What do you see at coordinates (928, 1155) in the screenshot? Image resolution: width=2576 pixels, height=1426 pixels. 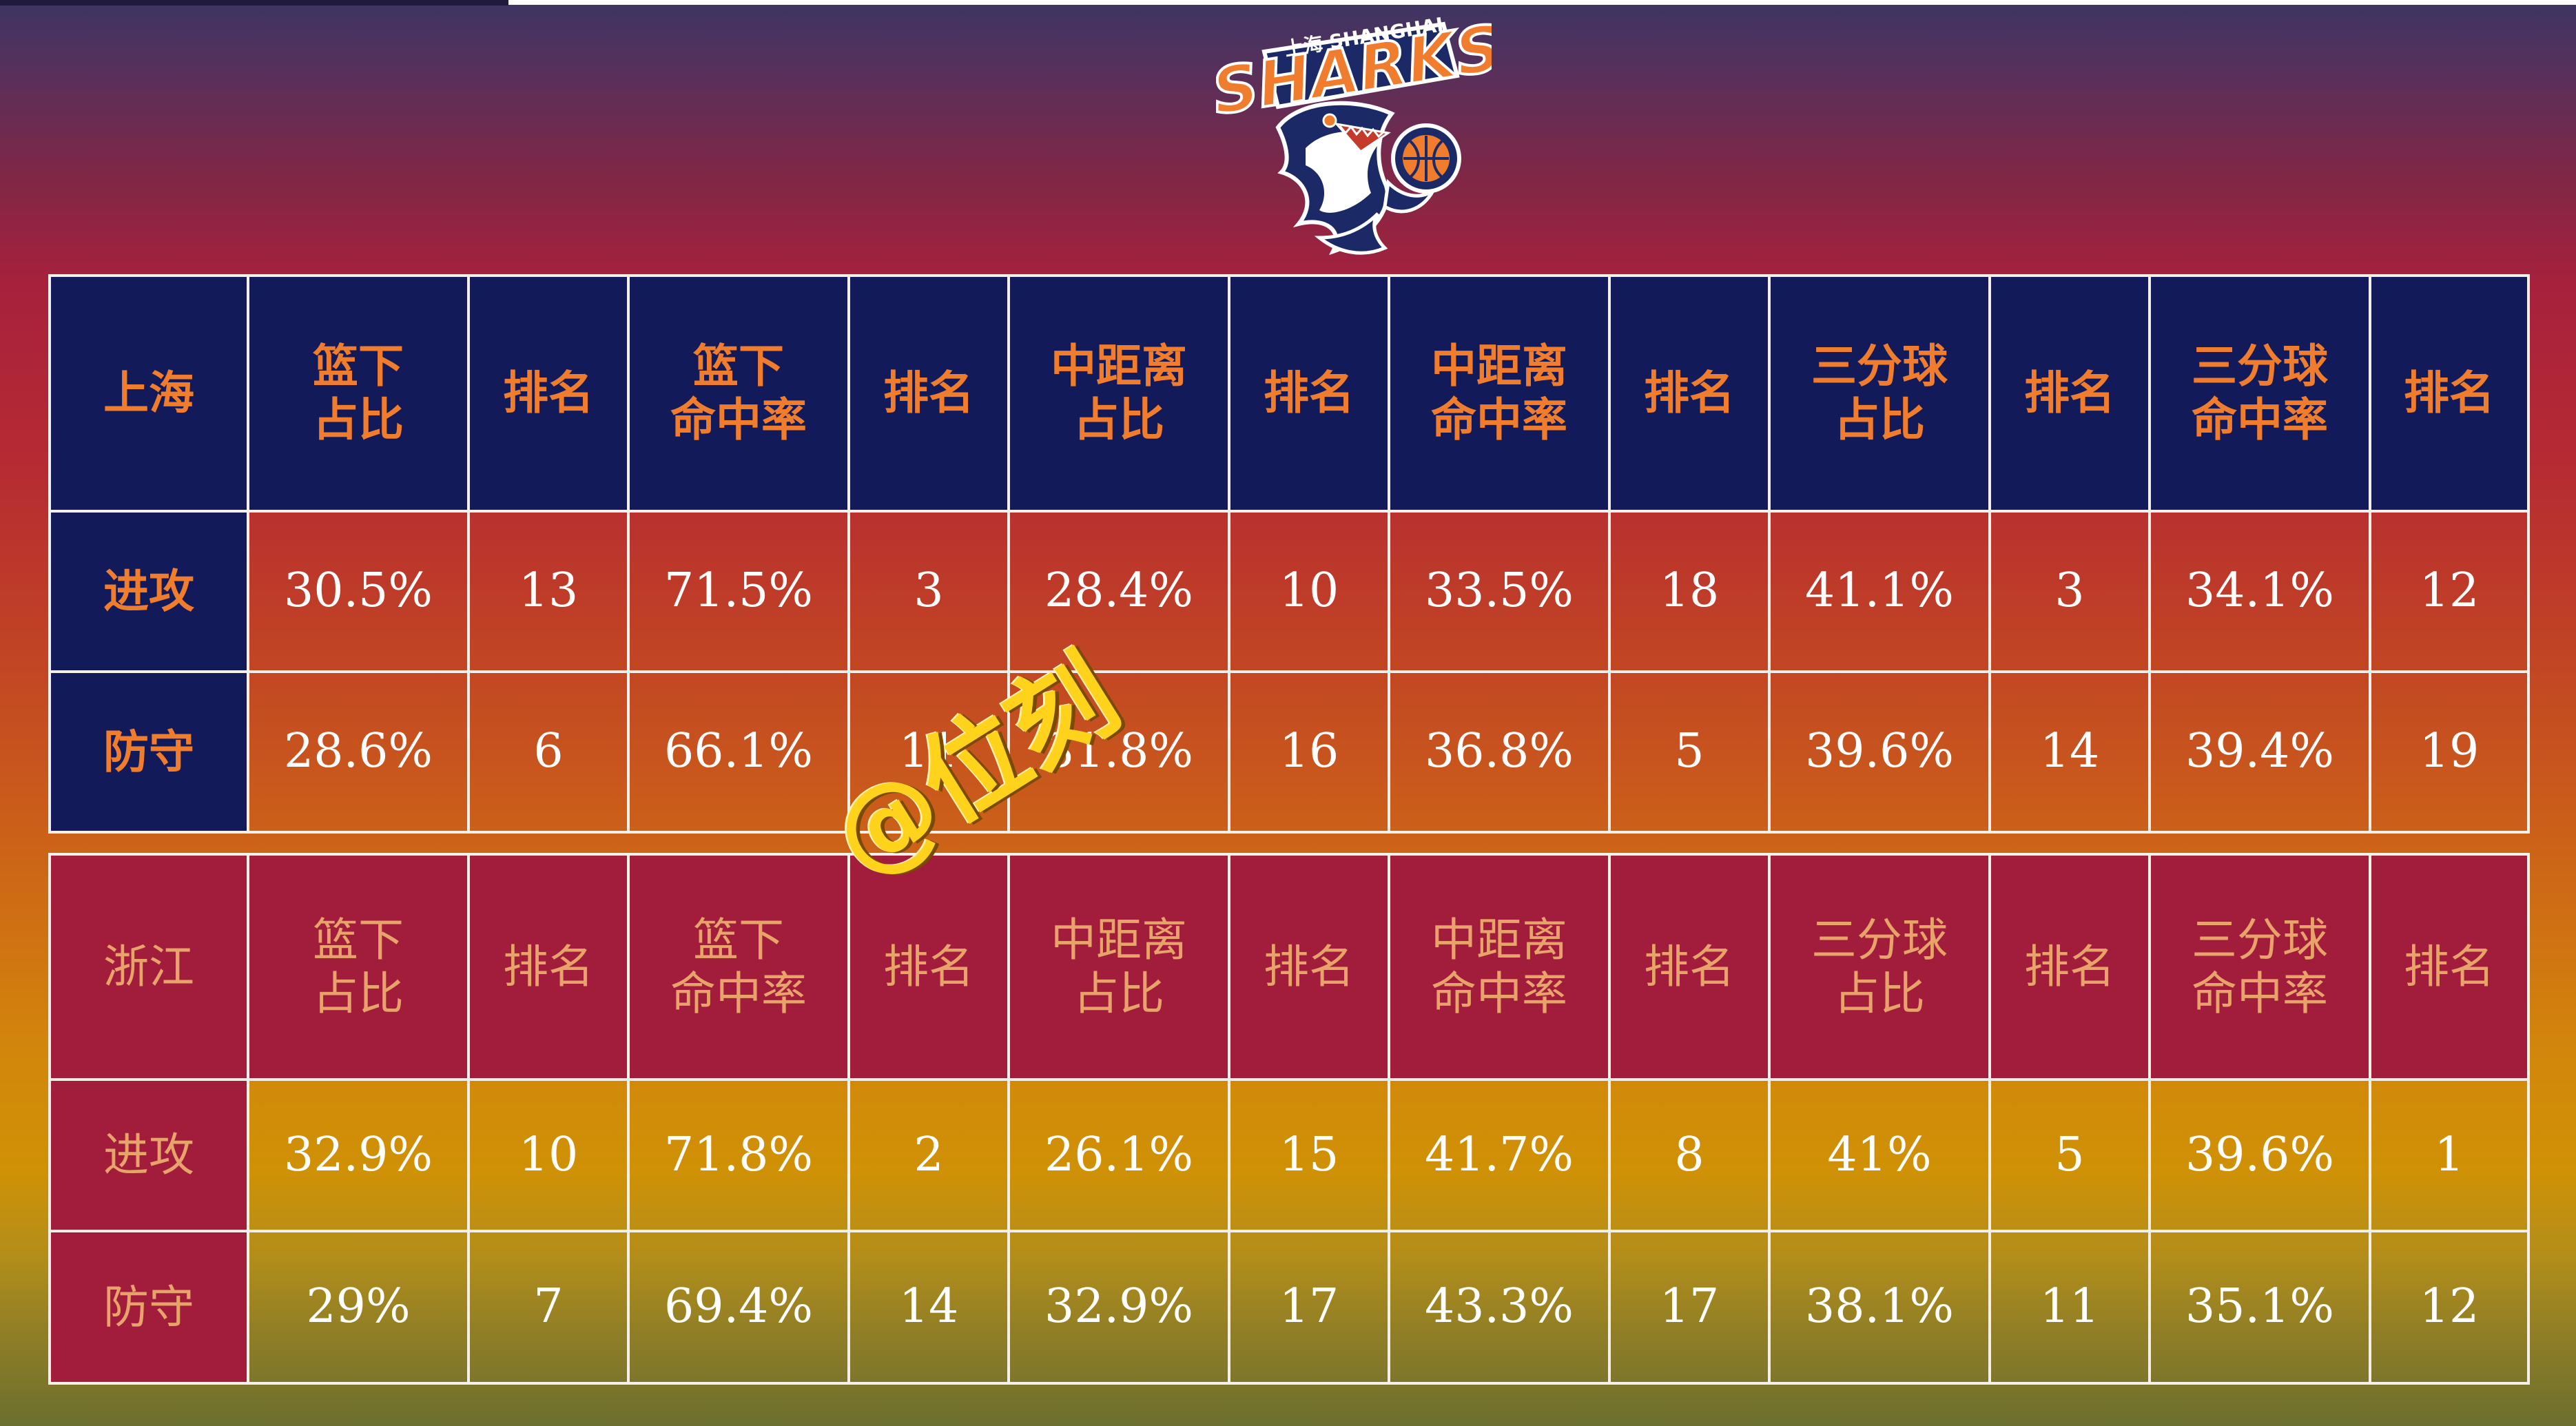 I see `value-cell: 2` at bounding box center [928, 1155].